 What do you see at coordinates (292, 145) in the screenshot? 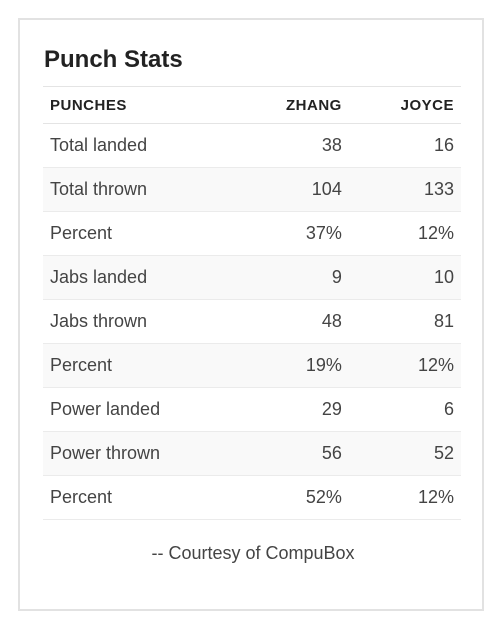
I see `zhang-value: 38` at bounding box center [292, 145].